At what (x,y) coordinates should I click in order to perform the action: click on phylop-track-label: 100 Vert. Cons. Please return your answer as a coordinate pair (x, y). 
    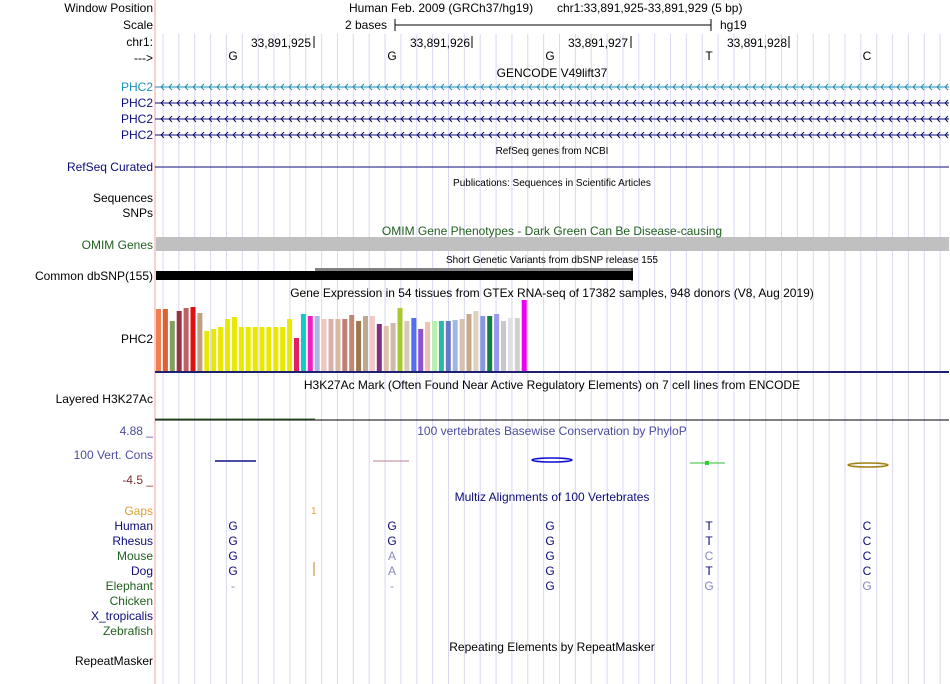
    Looking at the image, I should click on (113, 455).